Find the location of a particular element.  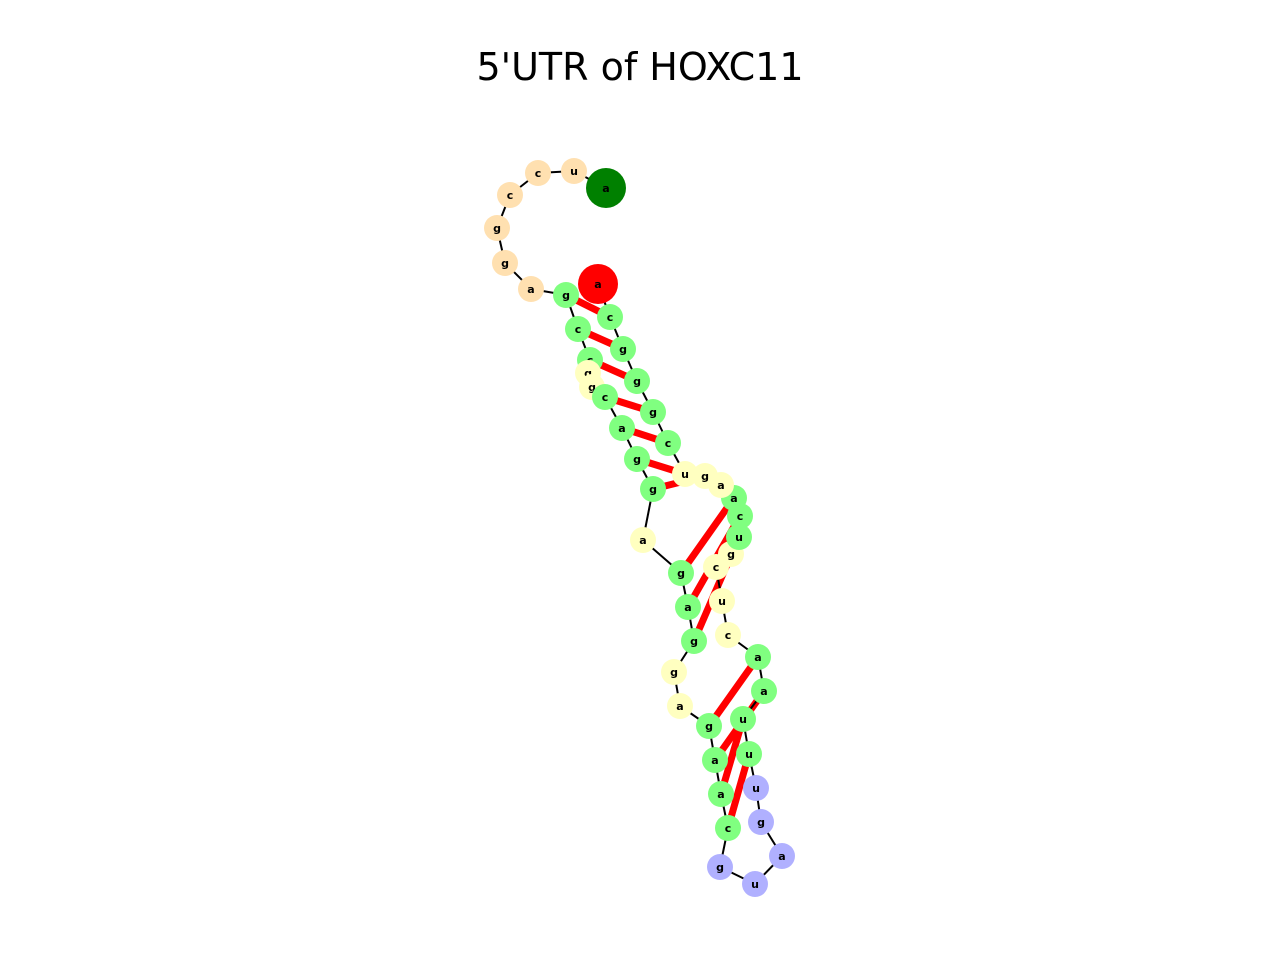

nucleotide-hairpin: a is located at coordinates (782, 856).